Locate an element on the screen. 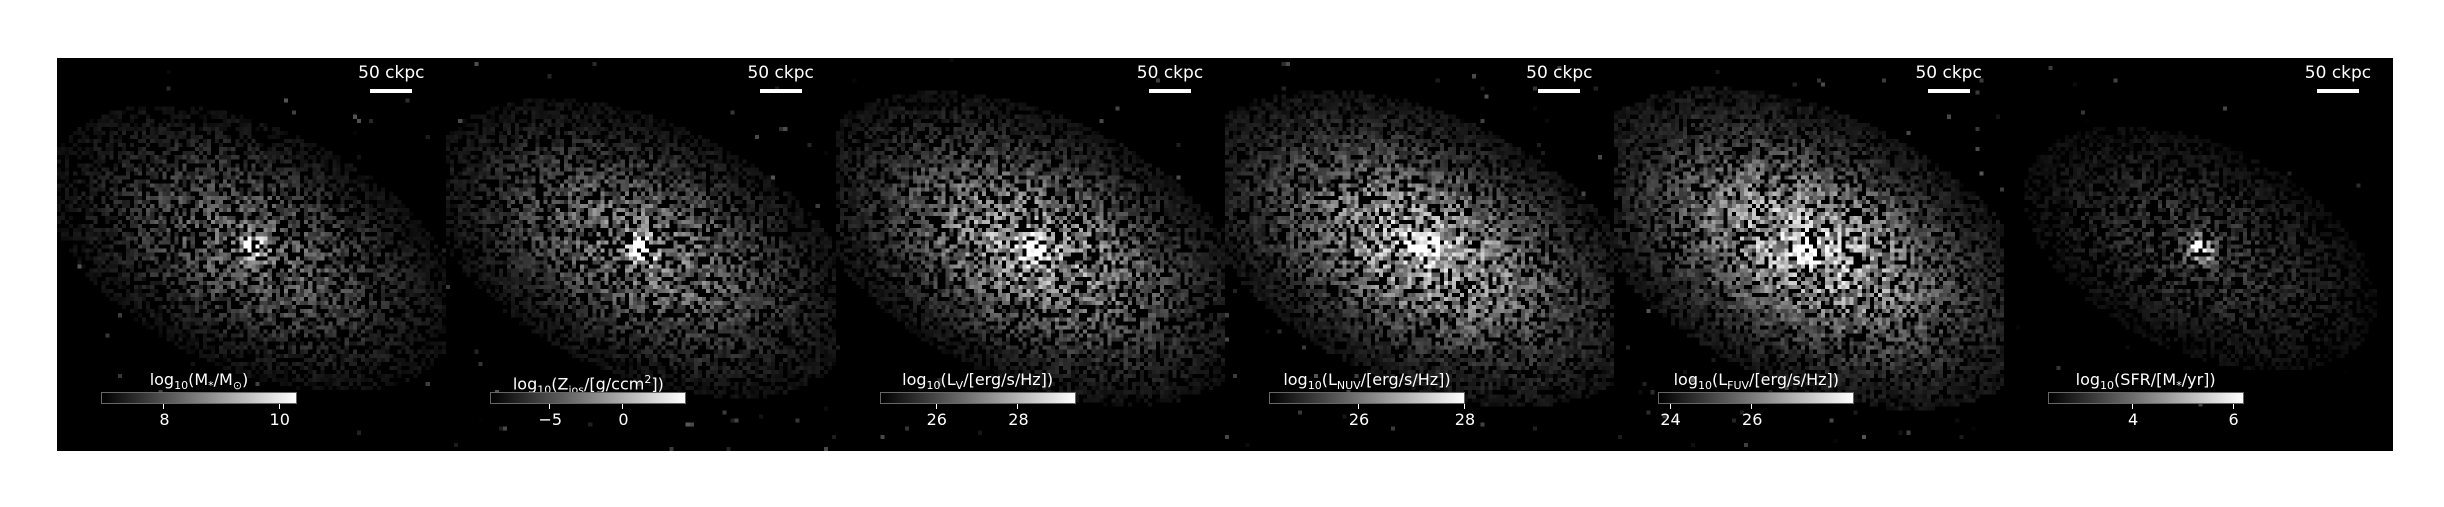 This screenshot has height=507, width=2444. colorbar: log10(SFR/[M*/yr]) 4 6 is located at coordinates (2146, 401).